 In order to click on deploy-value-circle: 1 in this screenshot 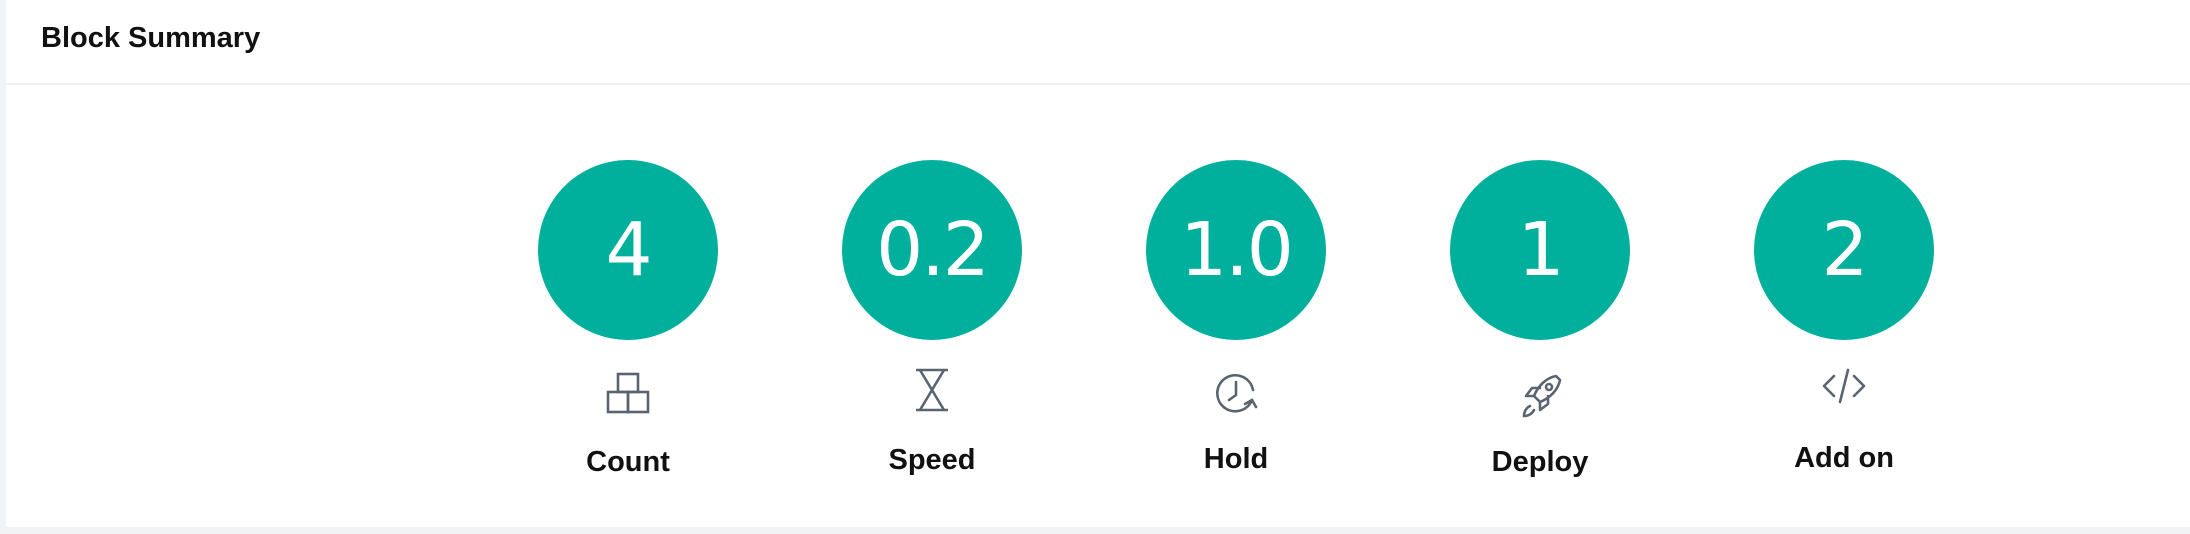, I will do `click(1540, 250)`.